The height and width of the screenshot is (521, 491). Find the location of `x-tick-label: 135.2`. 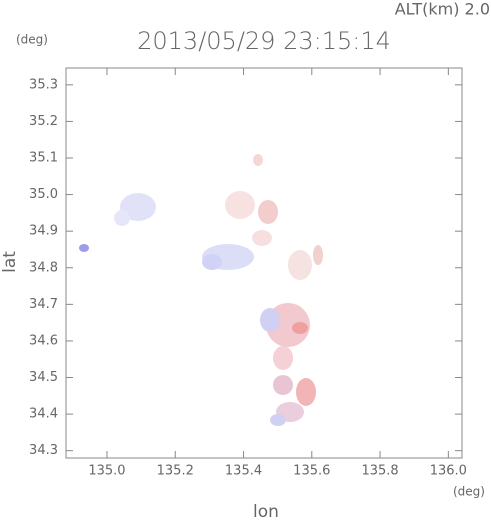

x-tick-label: 135.2 is located at coordinates (175, 471).